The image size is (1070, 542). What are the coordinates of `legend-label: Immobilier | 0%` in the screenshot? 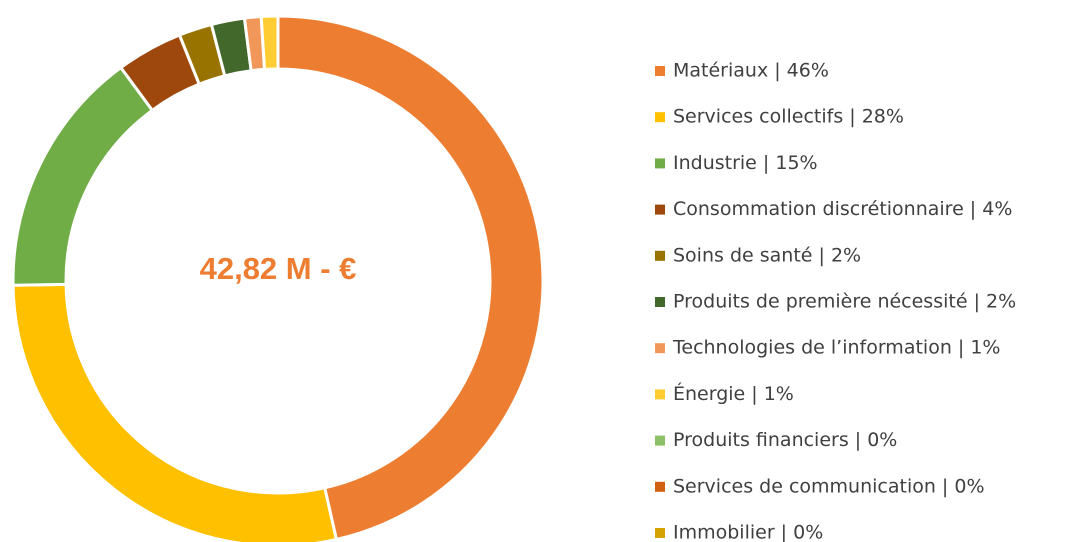 It's located at (748, 532).